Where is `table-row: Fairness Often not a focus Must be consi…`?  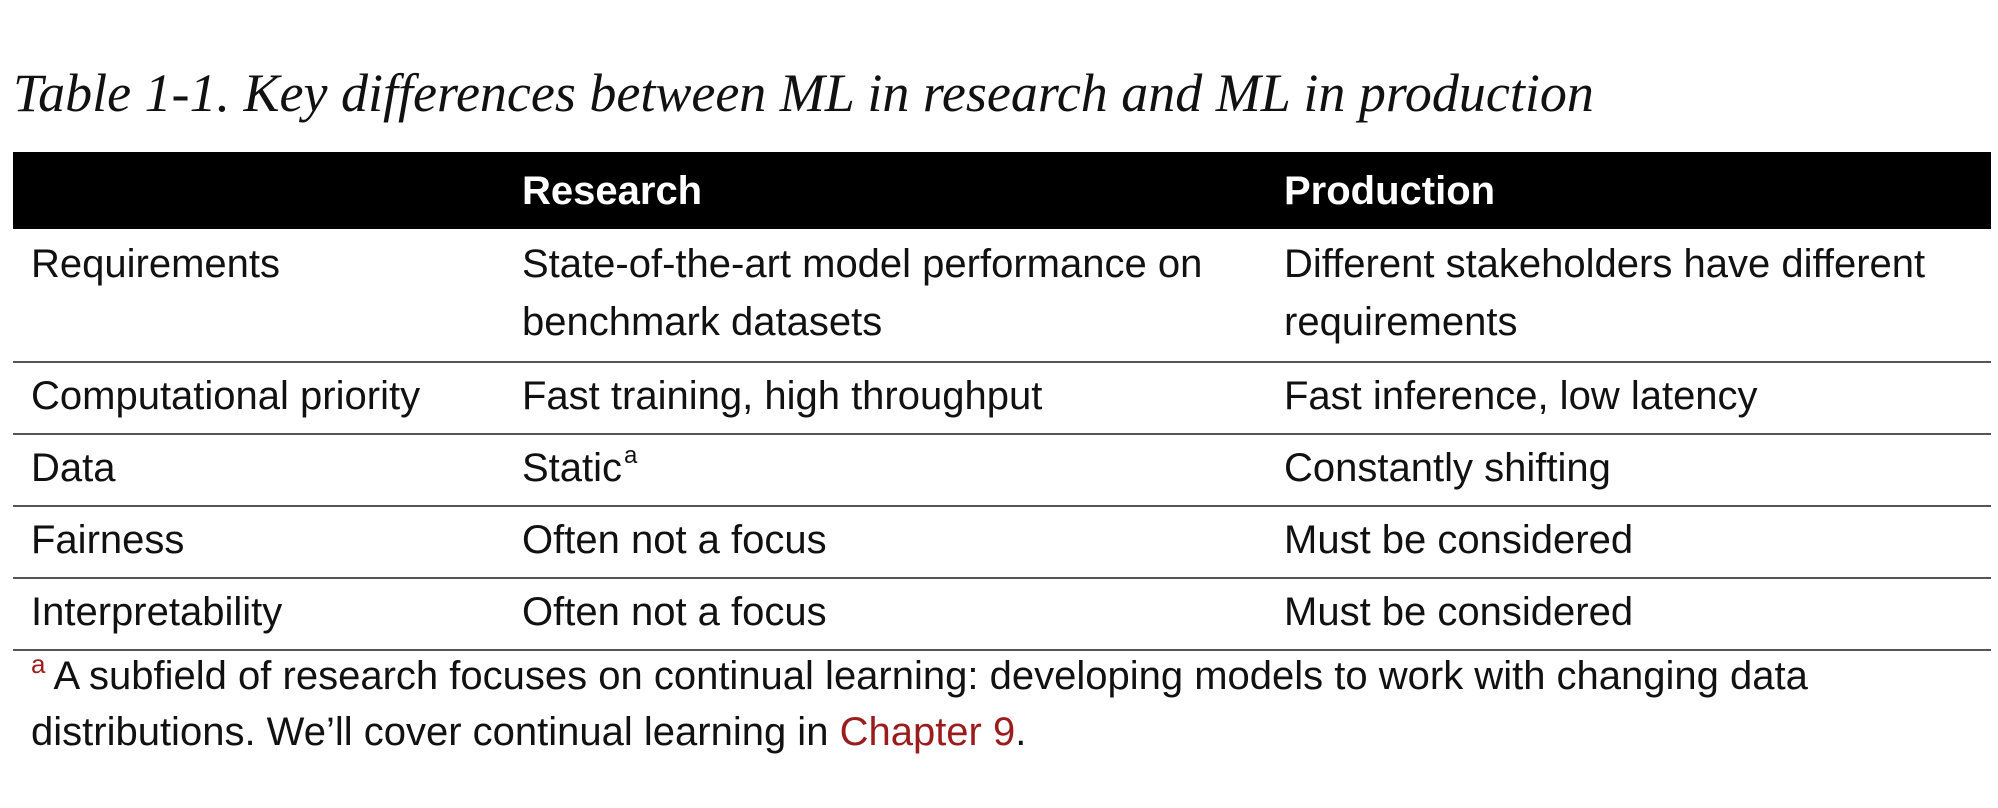
table-row: Fairness Often not a focus Must be consi… is located at coordinates (1002, 542).